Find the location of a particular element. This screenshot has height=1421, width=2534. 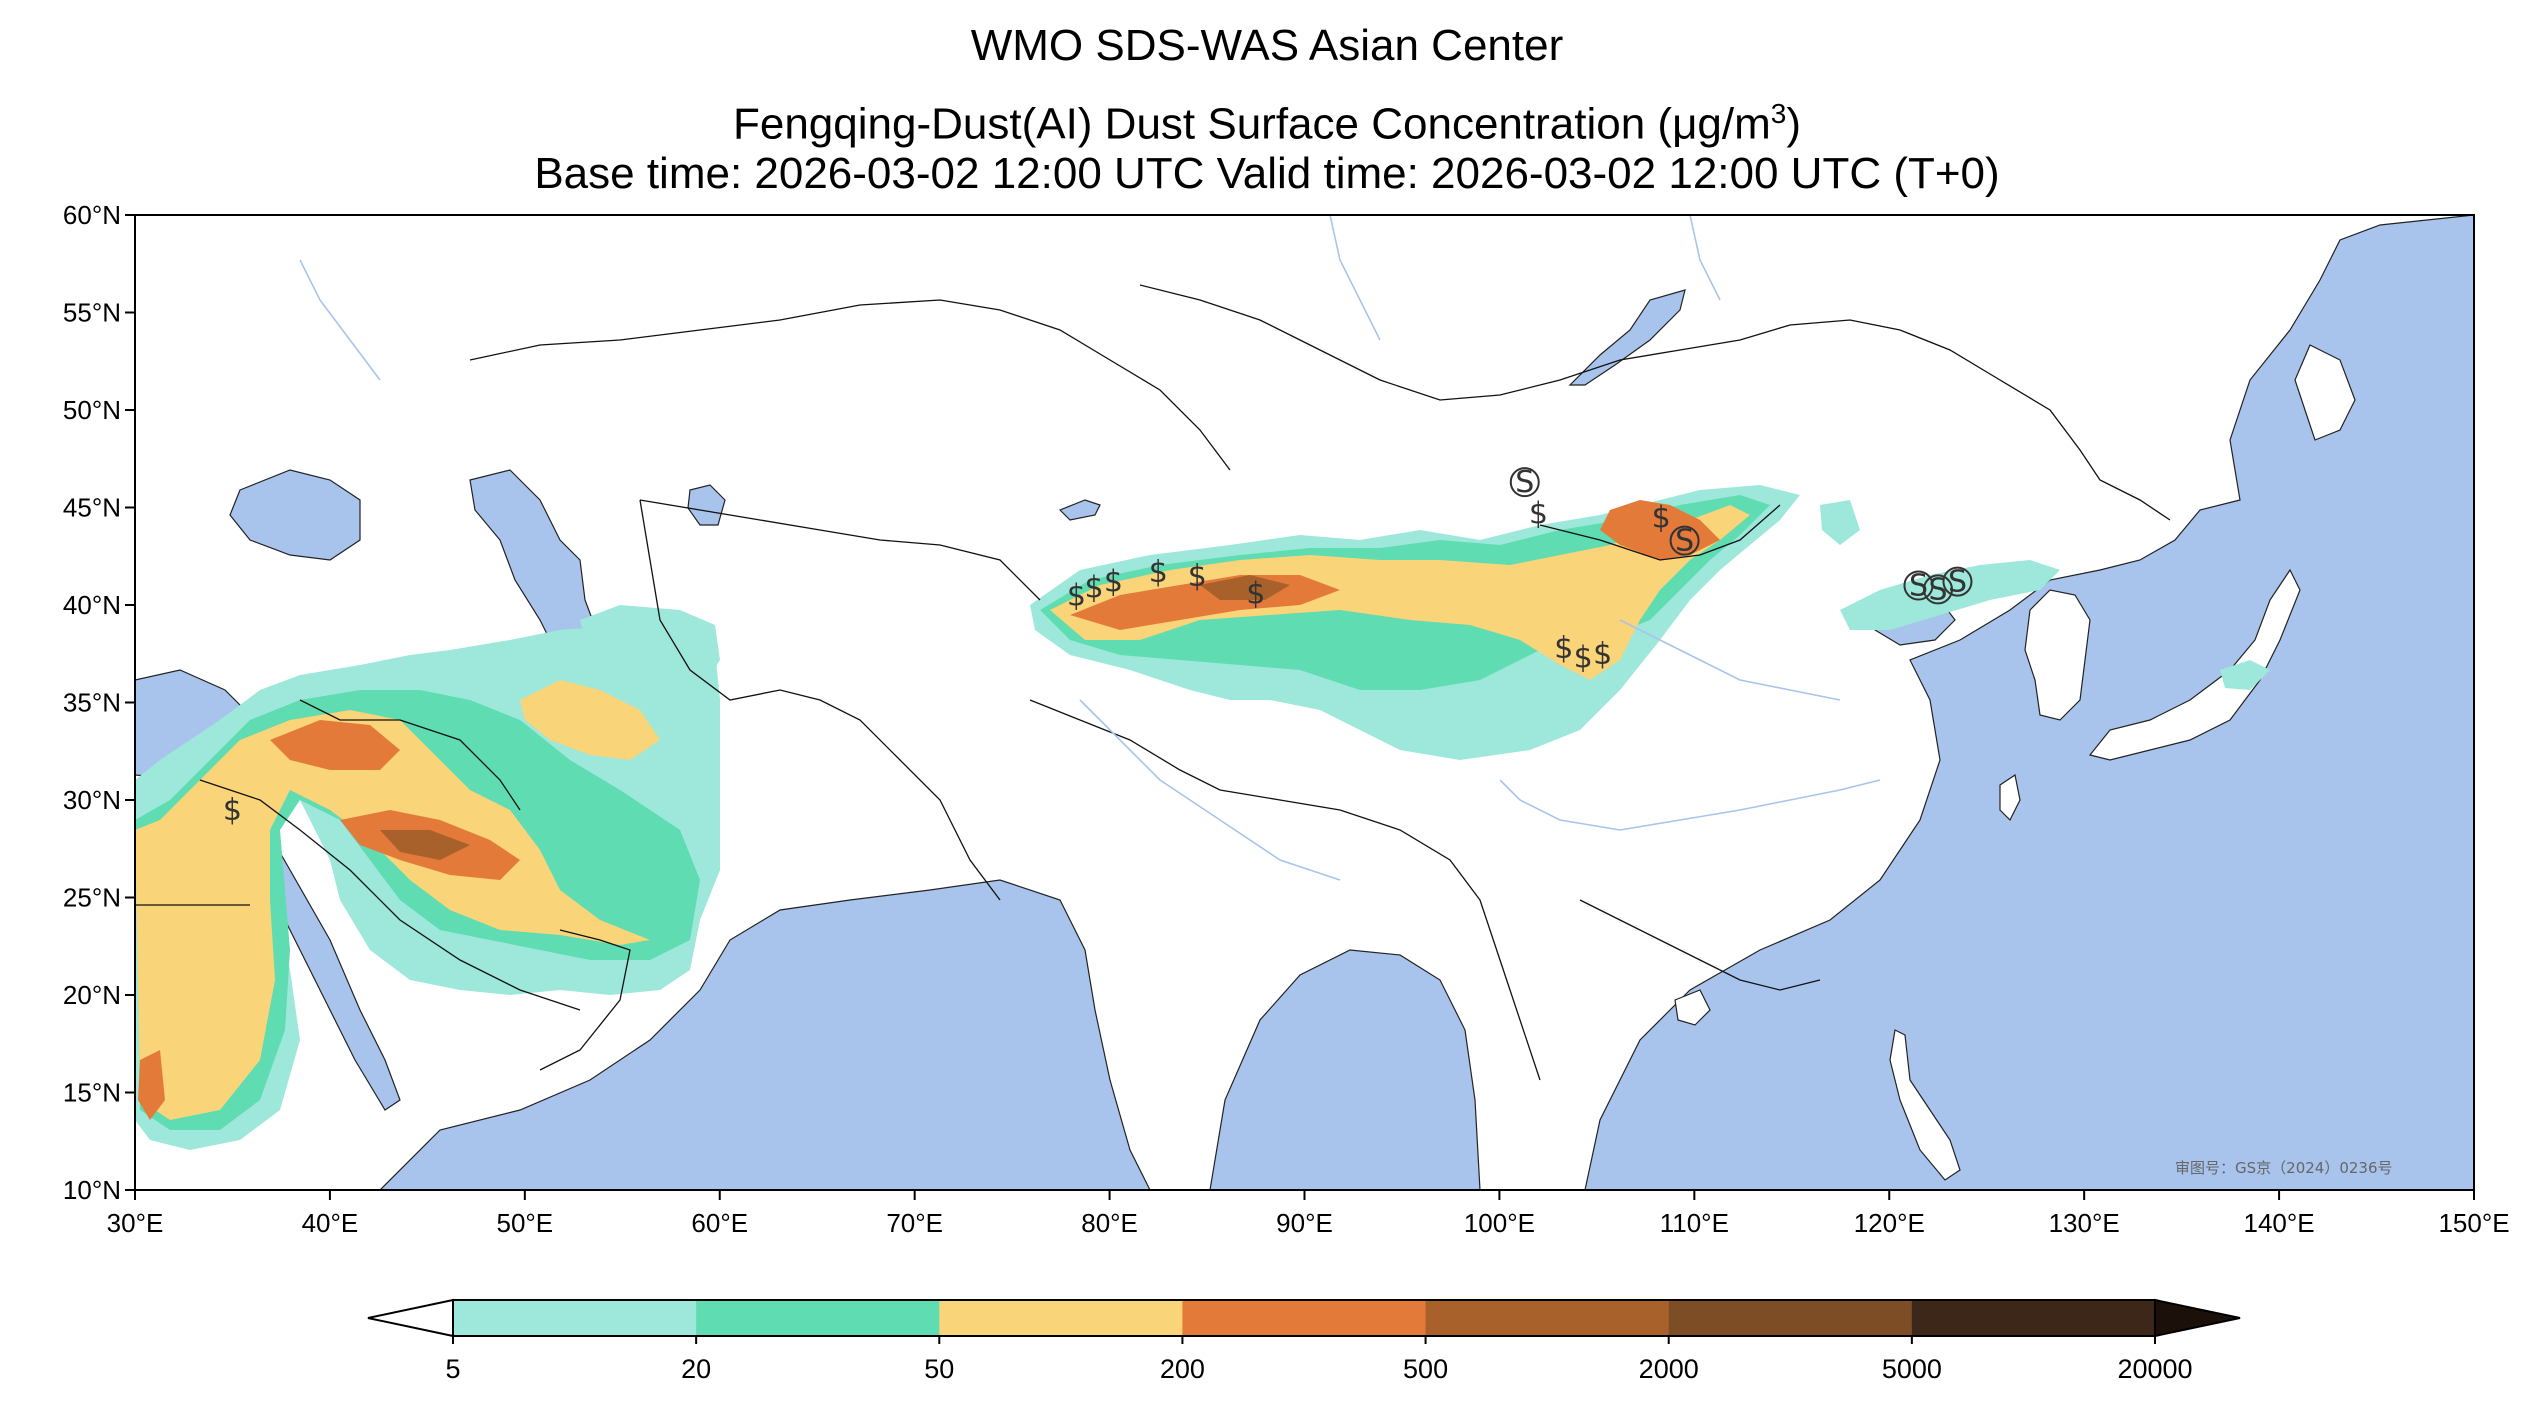

lon-tick-label: 70°E is located at coordinates (914, 1223).